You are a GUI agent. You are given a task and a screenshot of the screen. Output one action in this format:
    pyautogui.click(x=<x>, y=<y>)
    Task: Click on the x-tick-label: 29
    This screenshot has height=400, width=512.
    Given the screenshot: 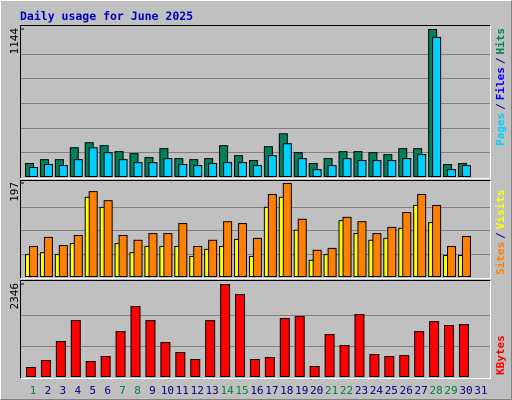 What is the action you would take?
    pyautogui.click(x=450, y=390)
    